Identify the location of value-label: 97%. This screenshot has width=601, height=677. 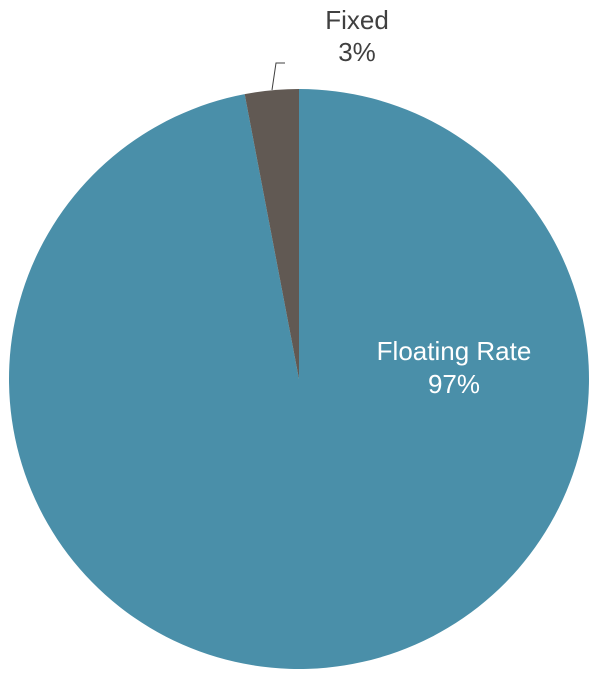
(454, 384).